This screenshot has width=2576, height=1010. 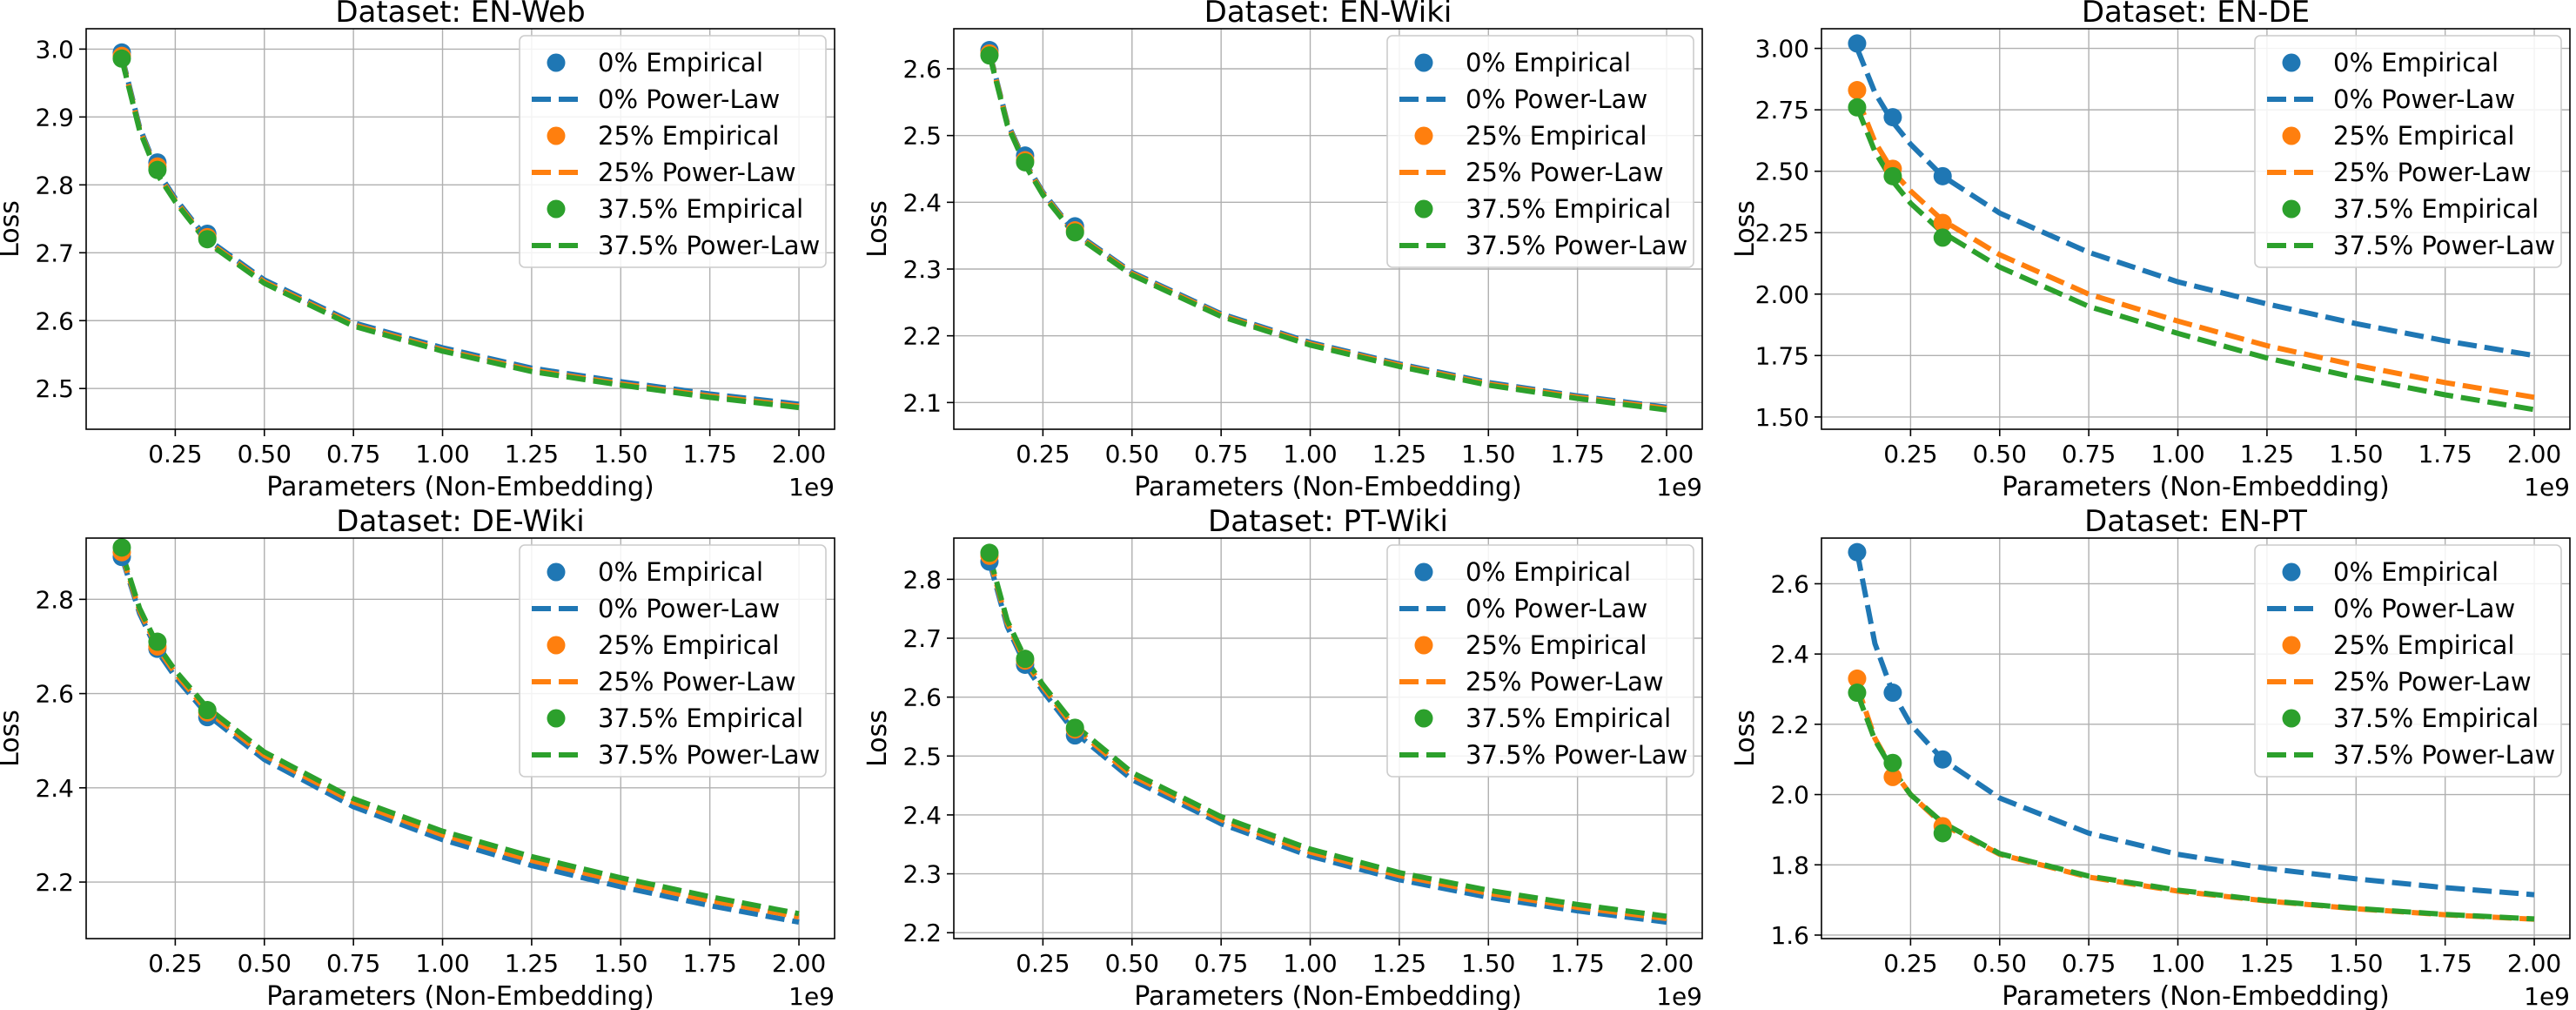 I want to click on chart-title: Dataset: EN-PT, so click(x=2195, y=521).